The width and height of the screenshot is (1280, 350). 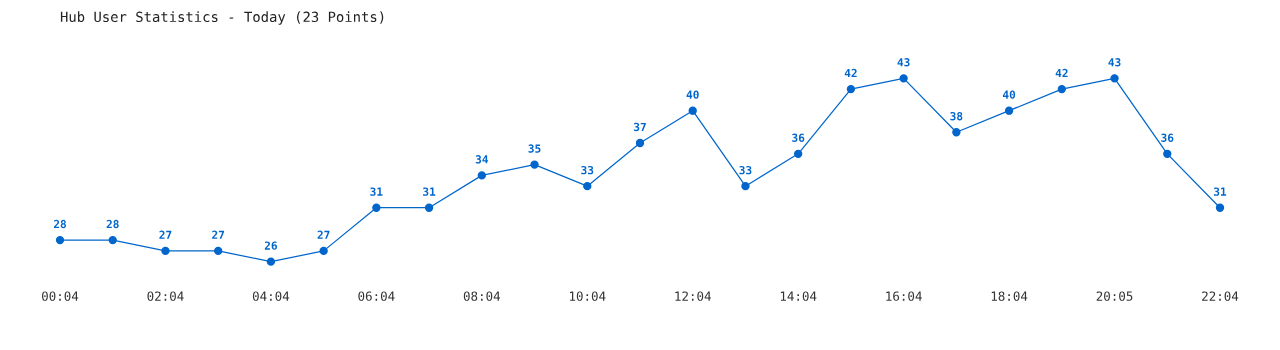 What do you see at coordinates (639, 127) in the screenshot?
I see `data-label: 37` at bounding box center [639, 127].